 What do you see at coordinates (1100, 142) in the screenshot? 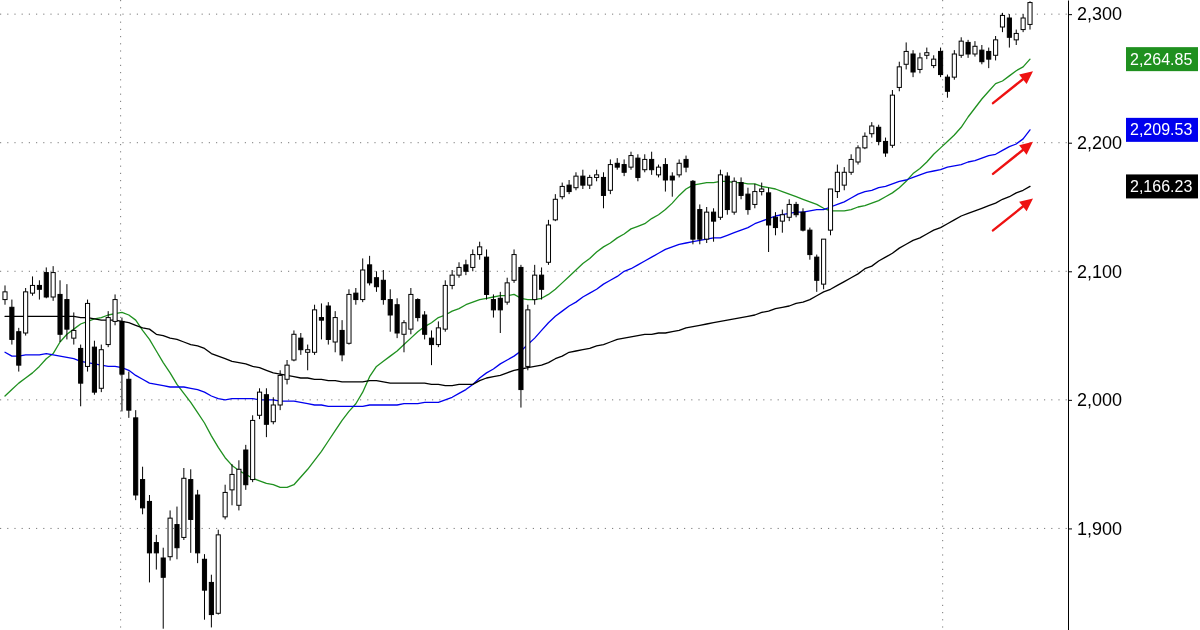
I see `y-tick-label: 2,200` at bounding box center [1100, 142].